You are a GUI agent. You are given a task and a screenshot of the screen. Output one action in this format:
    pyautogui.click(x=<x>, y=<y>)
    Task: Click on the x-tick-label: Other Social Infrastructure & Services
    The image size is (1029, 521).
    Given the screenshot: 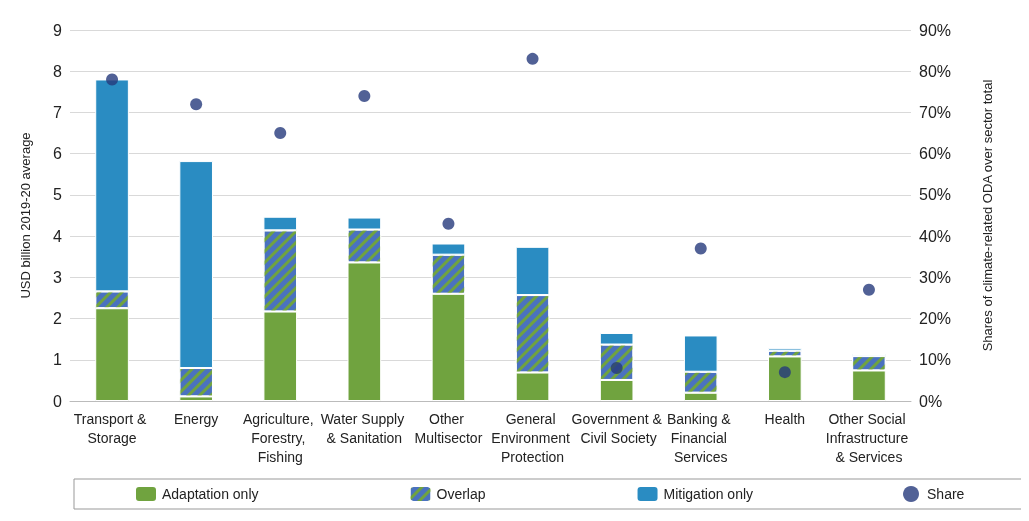 What is the action you would take?
    pyautogui.click(x=869, y=437)
    